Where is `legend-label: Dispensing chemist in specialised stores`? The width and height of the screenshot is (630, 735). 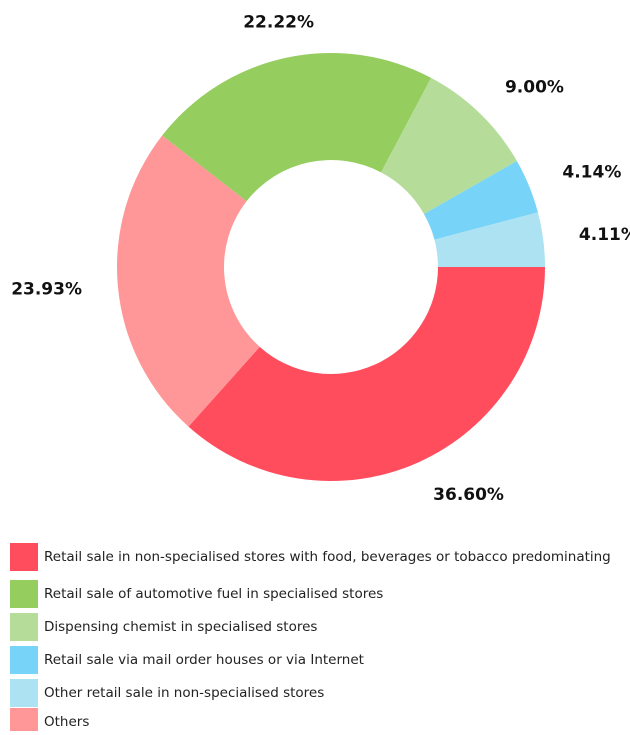
legend-label: Dispensing chemist in specialised stores is located at coordinates (180, 627).